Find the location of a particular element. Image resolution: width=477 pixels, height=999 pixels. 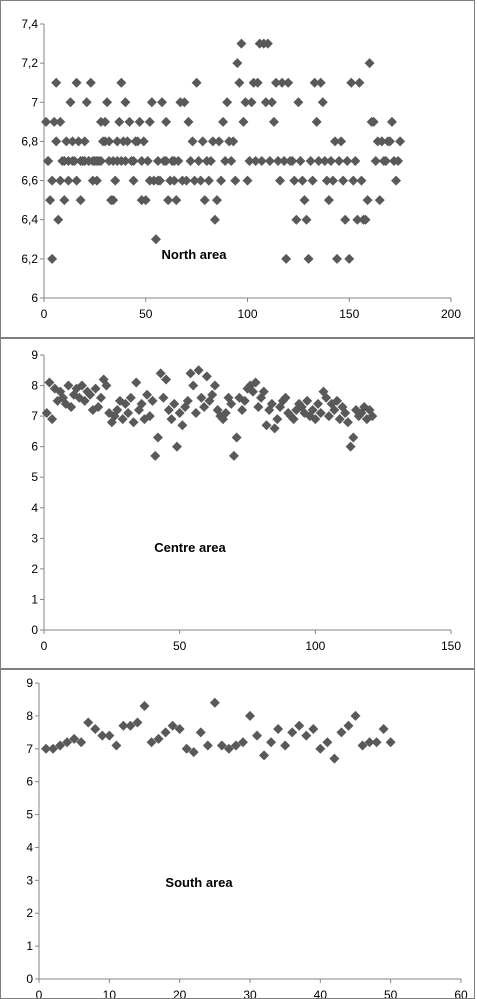

x-tick-label: 20 is located at coordinates (180, 993).